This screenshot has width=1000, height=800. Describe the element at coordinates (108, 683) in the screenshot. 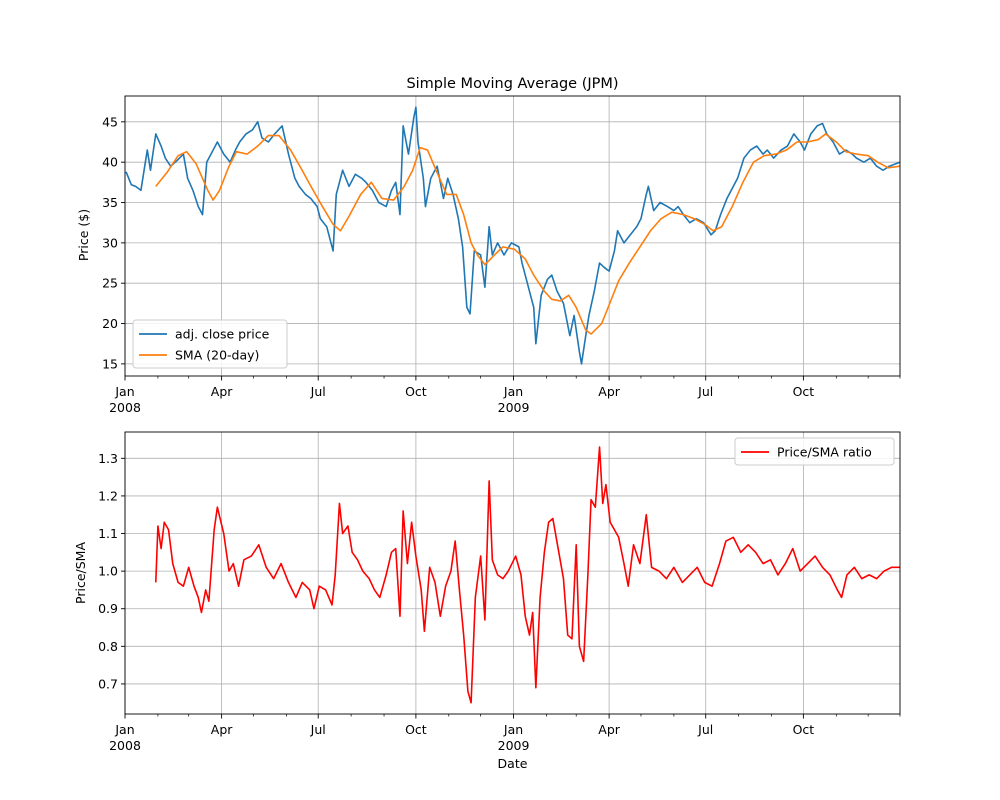

I see `y-tick-label: 0.7` at that location.